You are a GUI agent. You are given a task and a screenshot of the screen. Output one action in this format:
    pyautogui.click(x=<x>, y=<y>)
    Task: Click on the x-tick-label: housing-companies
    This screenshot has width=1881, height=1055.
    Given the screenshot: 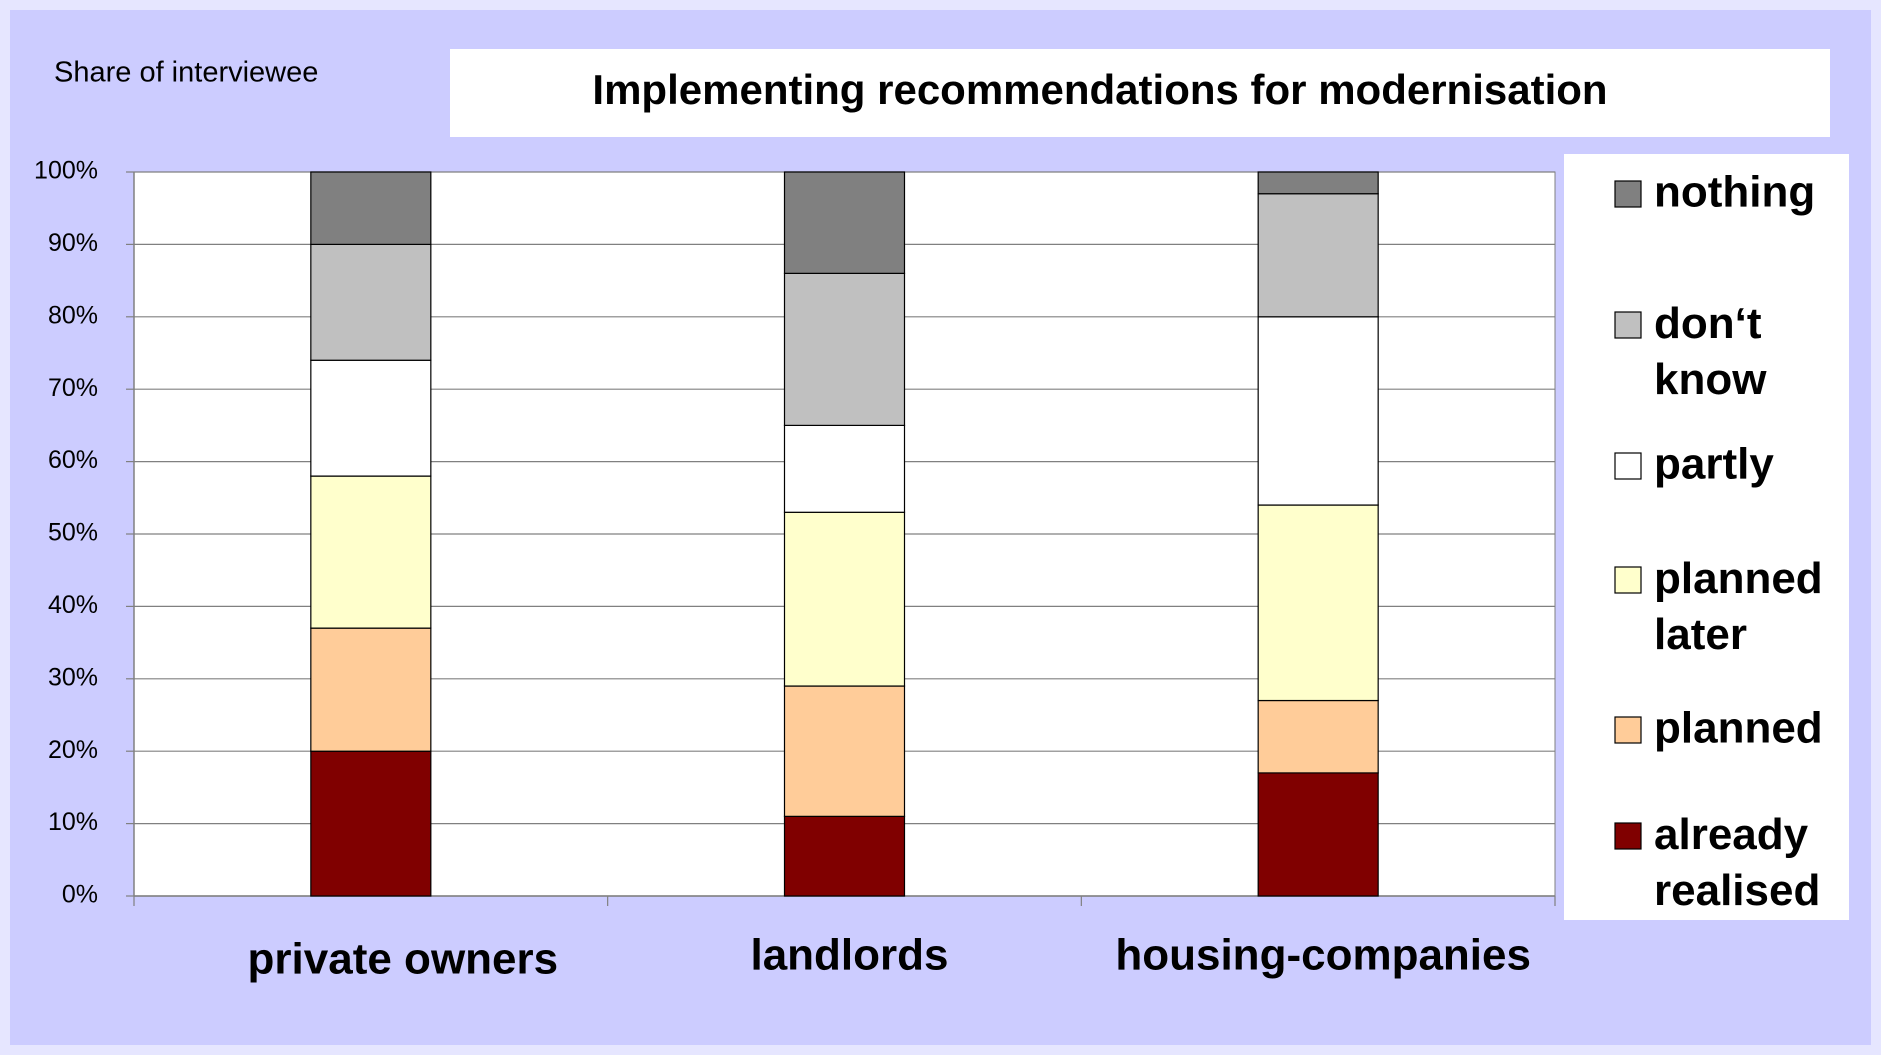 What is the action you would take?
    pyautogui.click(x=1323, y=955)
    